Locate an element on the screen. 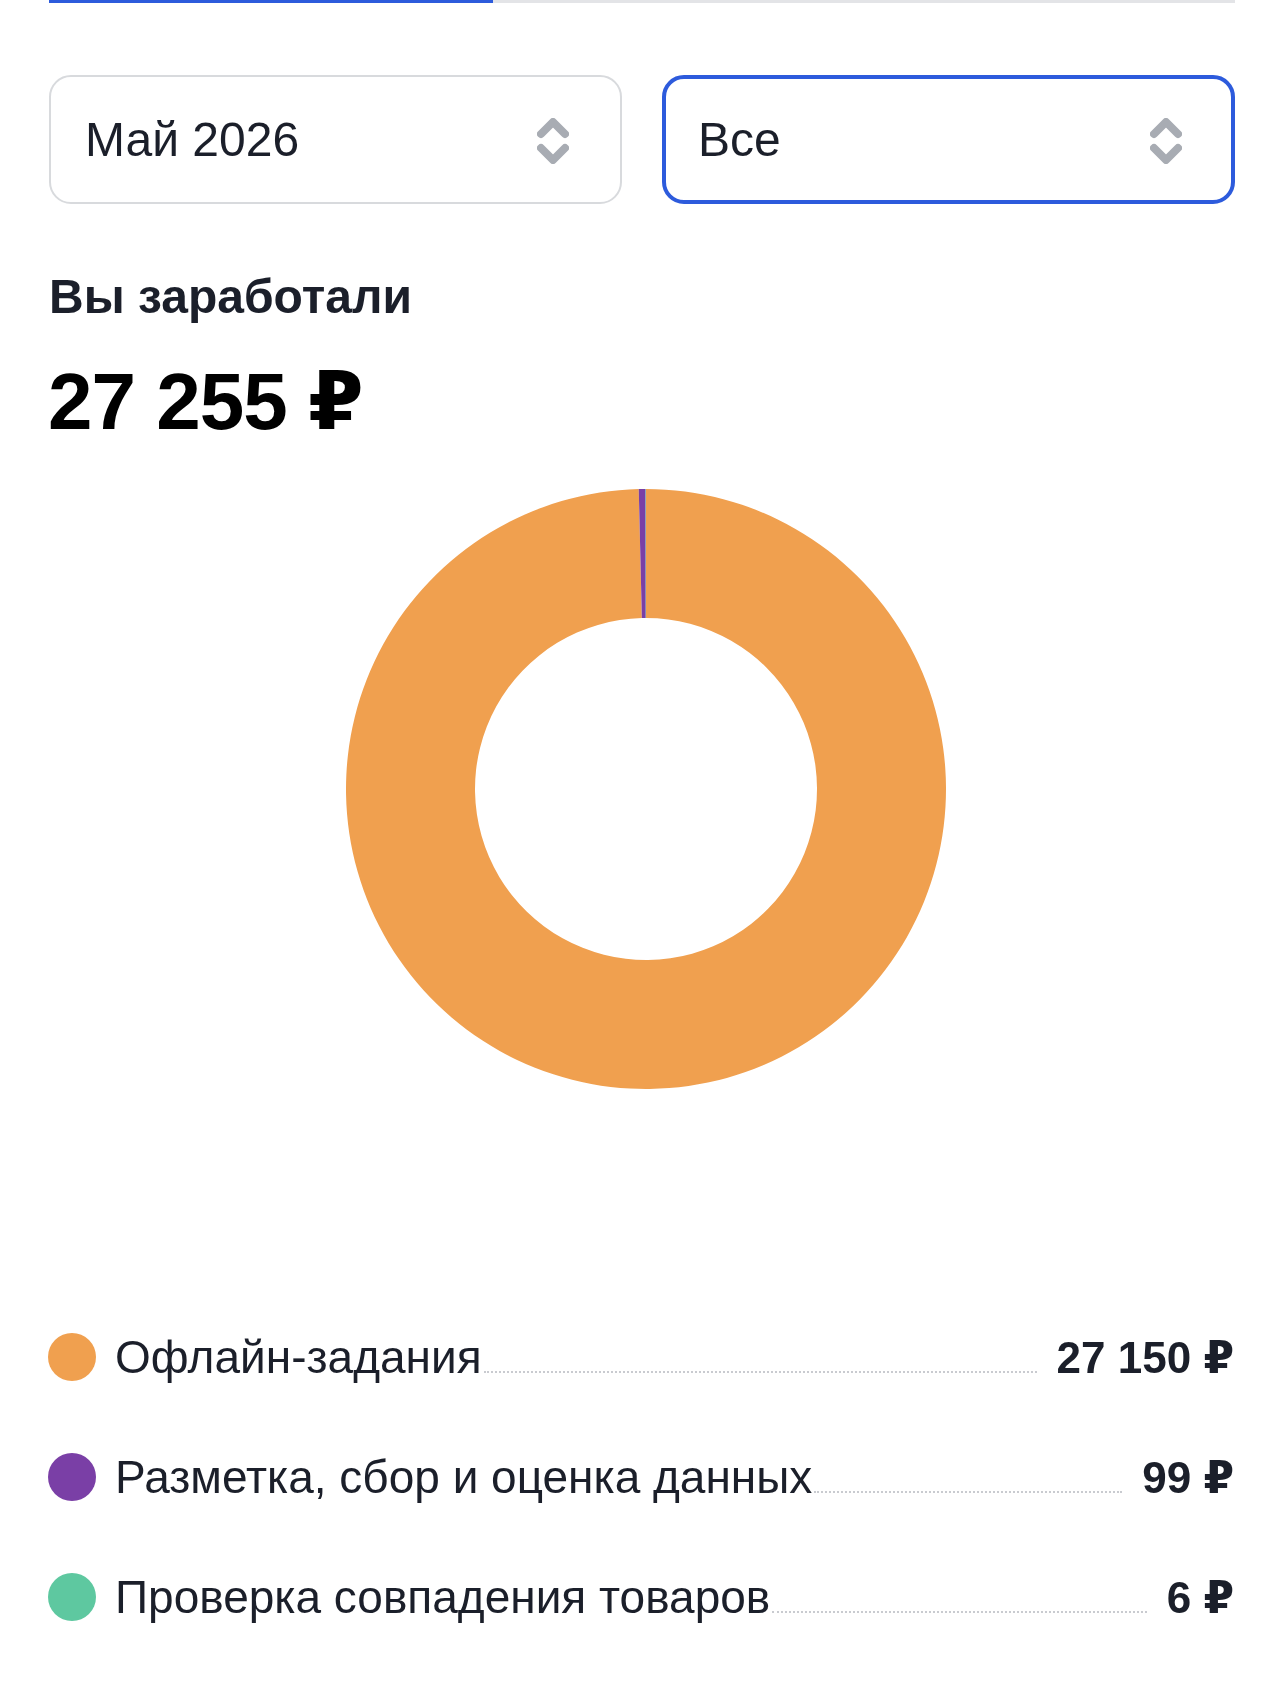 The image size is (1284, 1701). data-label: 27 150 ₽ is located at coordinates (1145, 1357).